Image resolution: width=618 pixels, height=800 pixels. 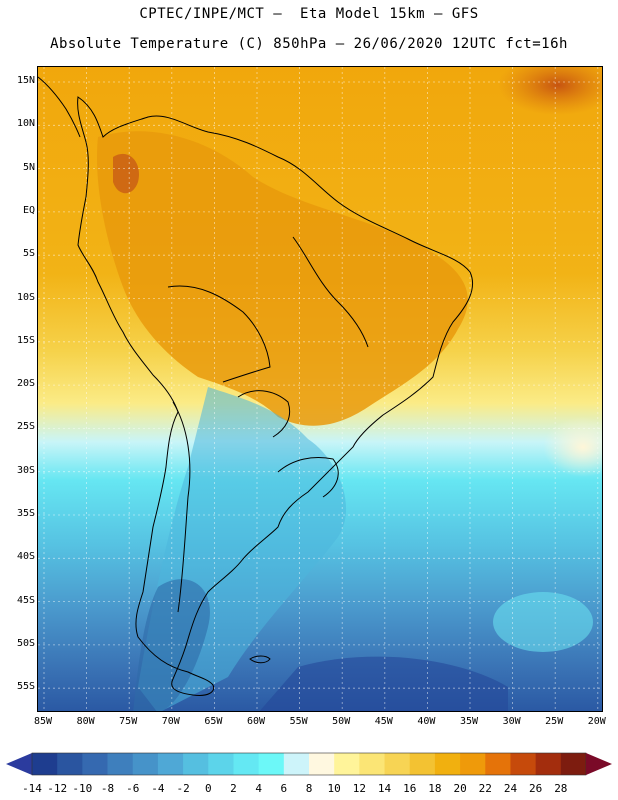 I want to click on color-scale-underflow-arrow, so click(x=19, y=764).